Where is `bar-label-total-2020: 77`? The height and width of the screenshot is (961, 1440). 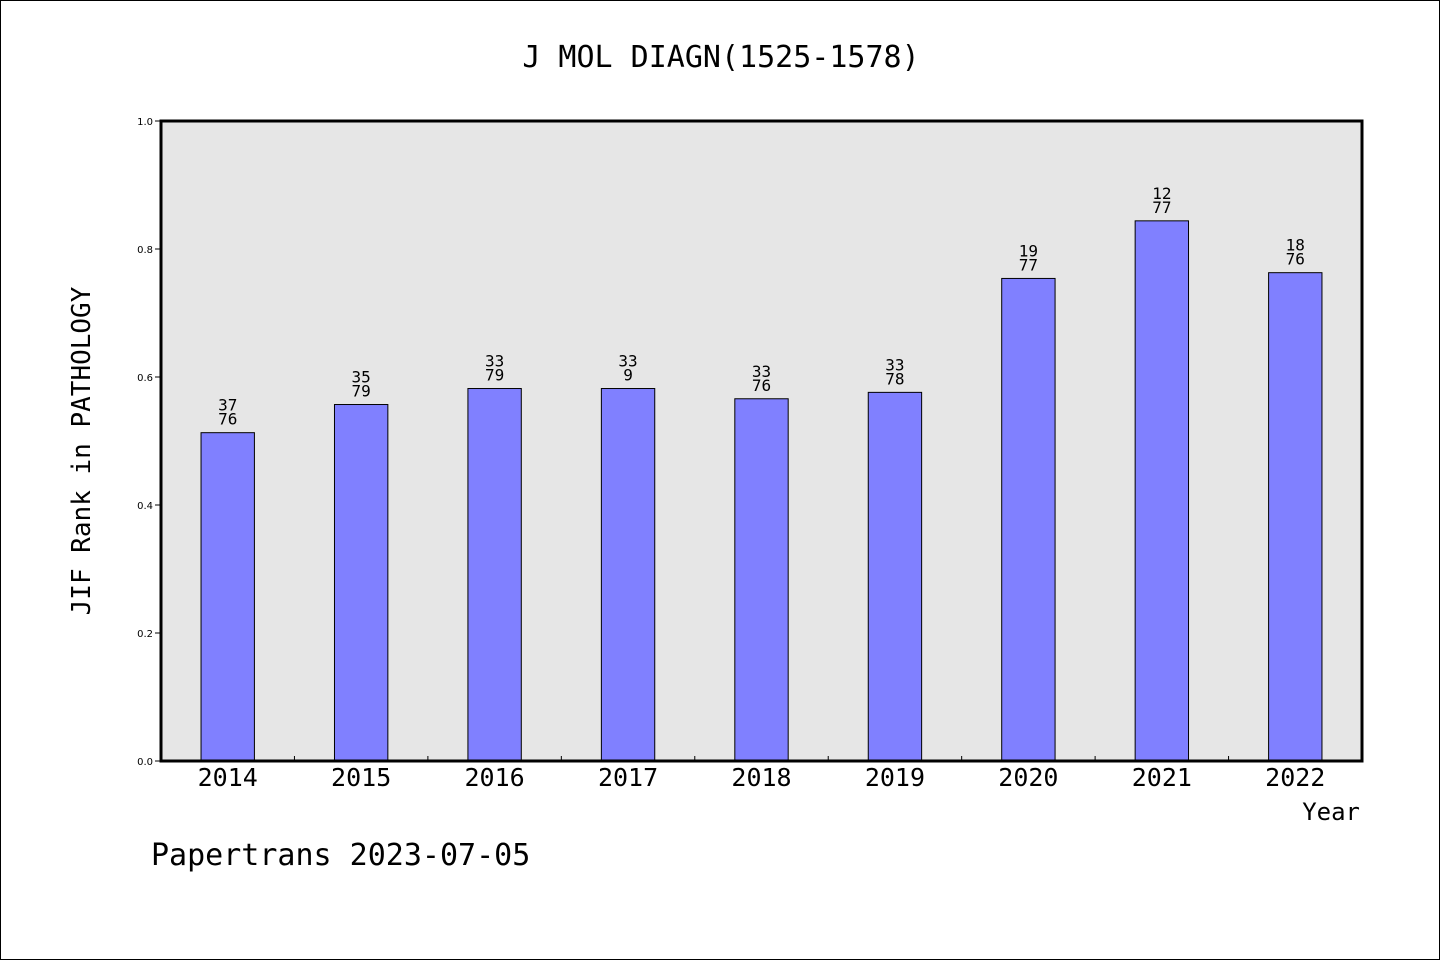 bar-label-total-2020: 77 is located at coordinates (1028, 264).